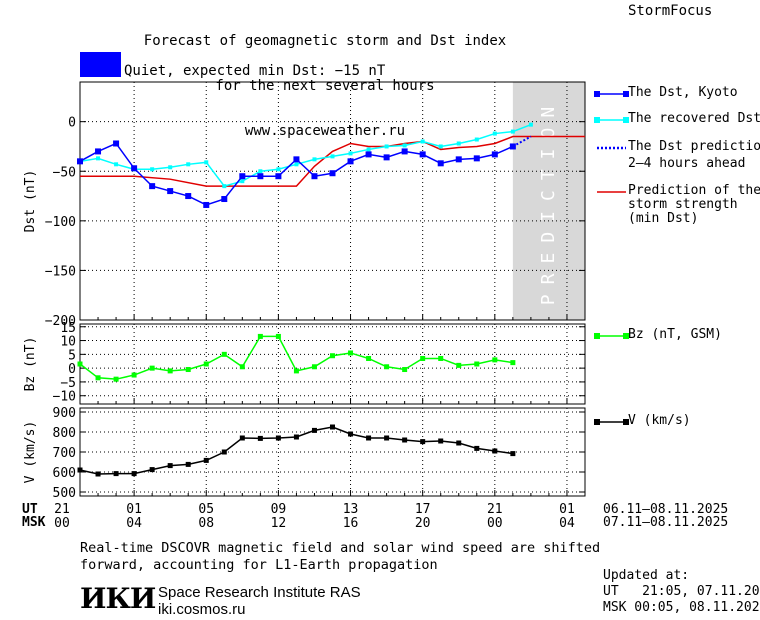 The width and height of the screenshot is (760, 620). What do you see at coordinates (206, 509) in the screenshot?
I see `x-tick-label-ut: 05` at bounding box center [206, 509].